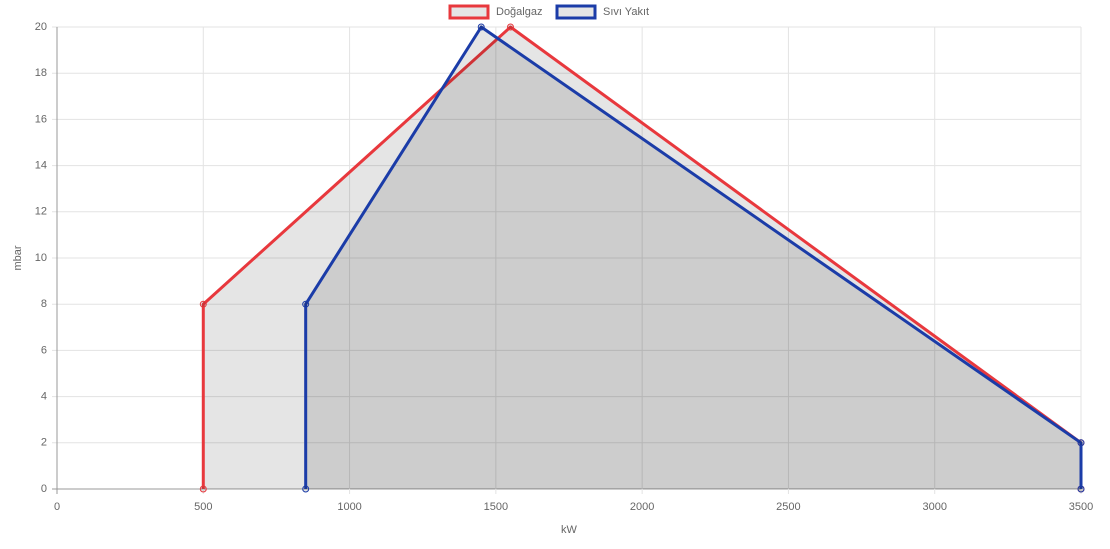 The image size is (1110, 549). Describe the element at coordinates (626, 12) in the screenshot. I see `legend-label: Sıvı Yakıt` at that location.